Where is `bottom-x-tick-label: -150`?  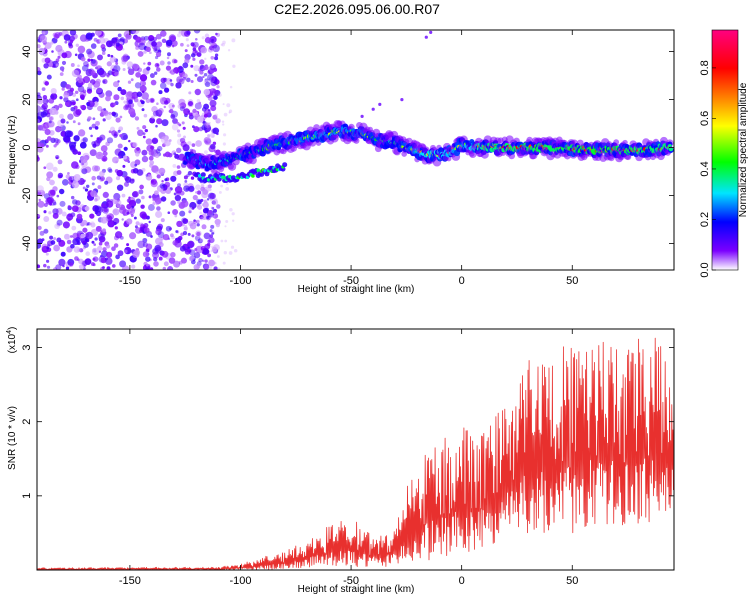 bottom-x-tick-label: -150 is located at coordinates (130, 581).